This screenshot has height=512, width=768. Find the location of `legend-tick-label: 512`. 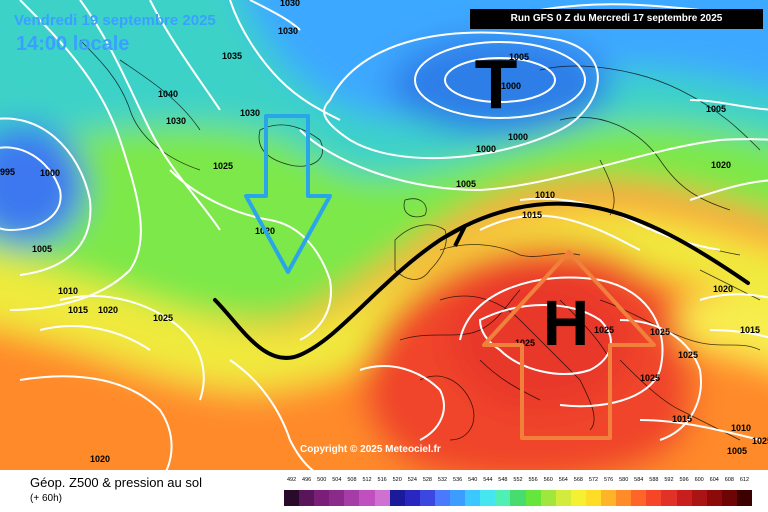

legend-tick-label: 512 is located at coordinates (367, 480).